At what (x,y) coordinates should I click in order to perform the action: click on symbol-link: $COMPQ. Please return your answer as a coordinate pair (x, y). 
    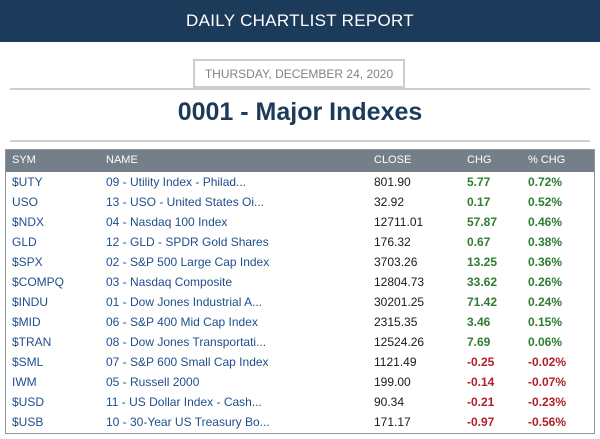
    Looking at the image, I should click on (38, 282).